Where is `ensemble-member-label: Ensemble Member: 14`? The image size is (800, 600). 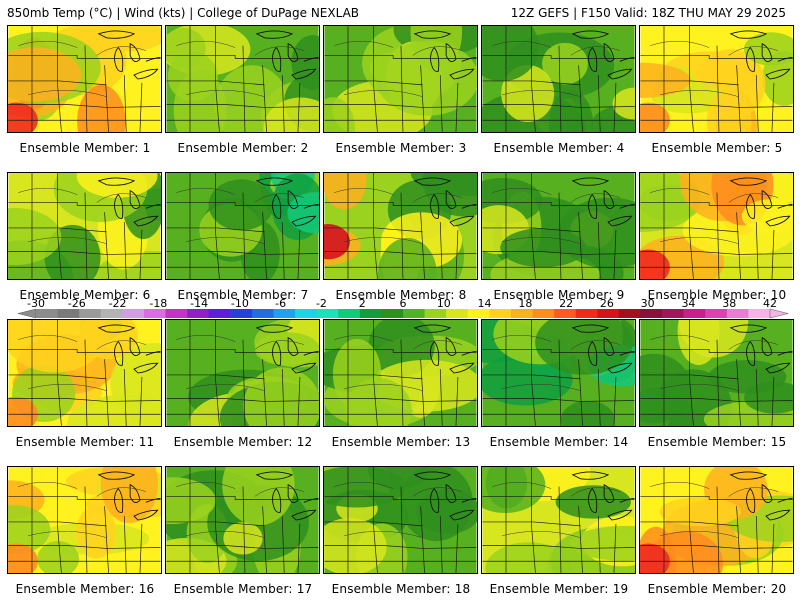 ensemble-member-label: Ensemble Member: 14 is located at coordinates (559, 442).